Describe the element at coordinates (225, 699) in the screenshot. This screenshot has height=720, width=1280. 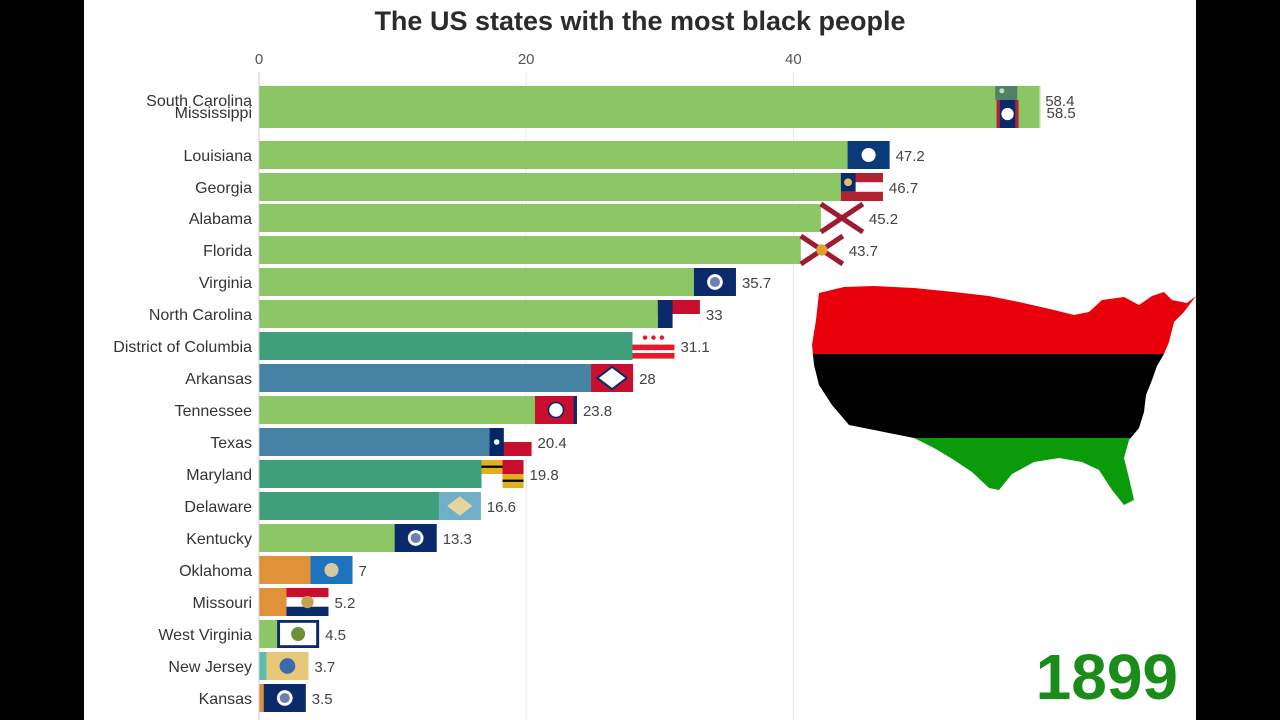
I see `category-label: Kansas` at that location.